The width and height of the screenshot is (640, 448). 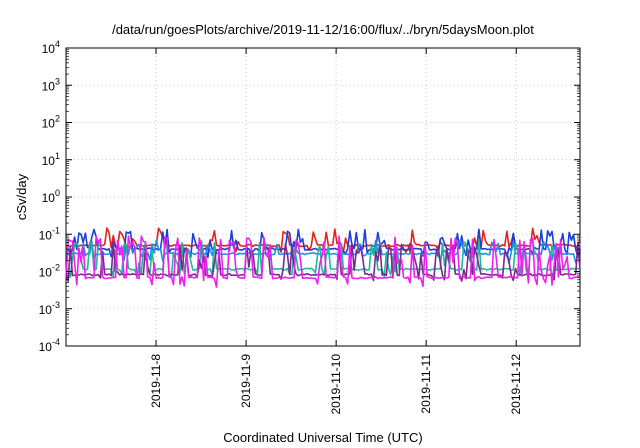 I want to click on y-axis-label: cSv/day, so click(x=21, y=196).